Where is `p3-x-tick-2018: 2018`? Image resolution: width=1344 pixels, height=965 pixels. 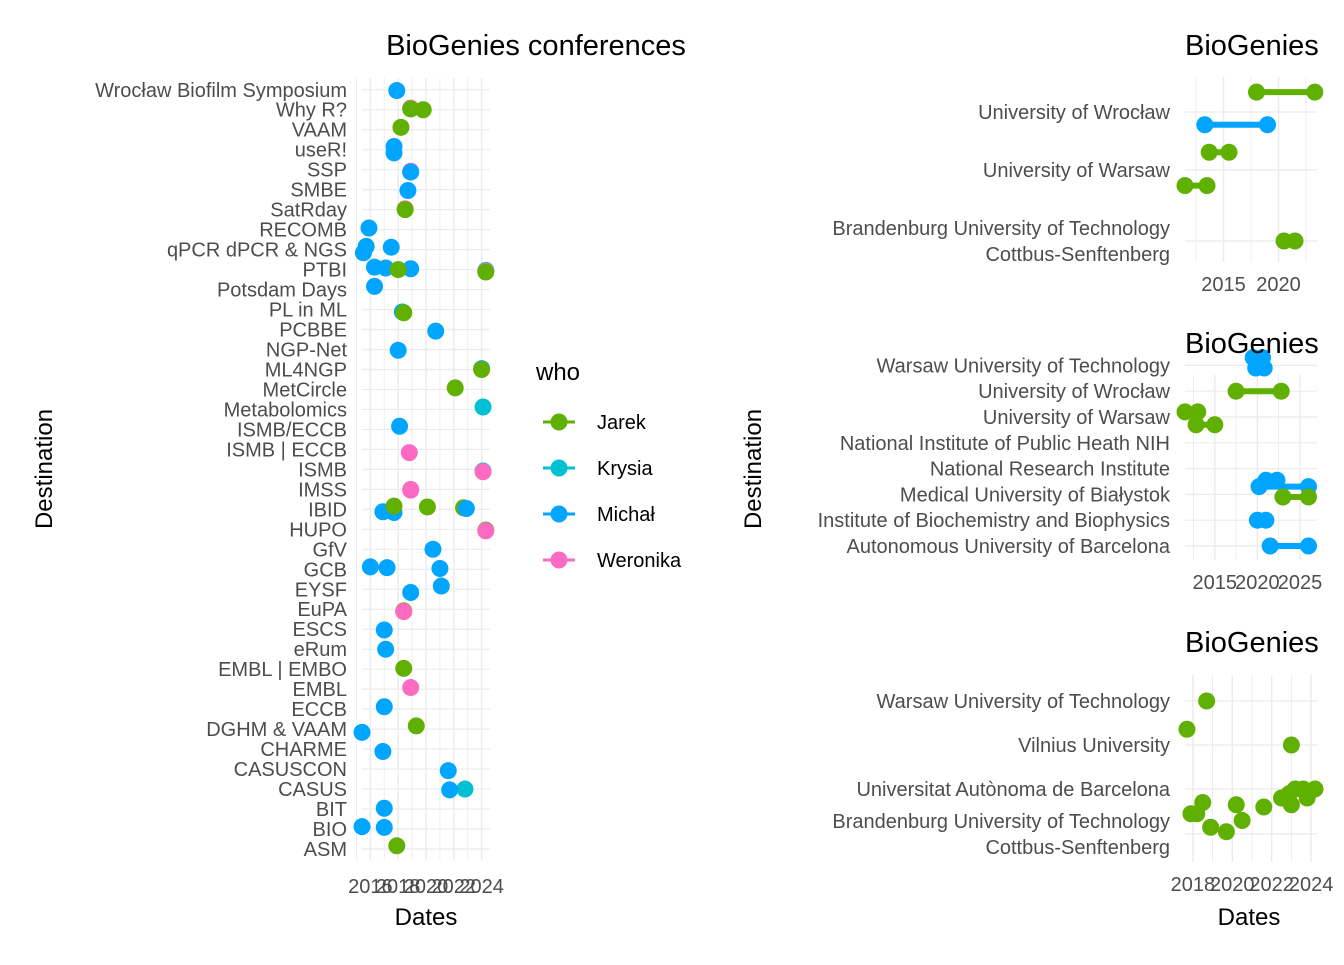
p3-x-tick-2018: 2018 is located at coordinates (1193, 885).